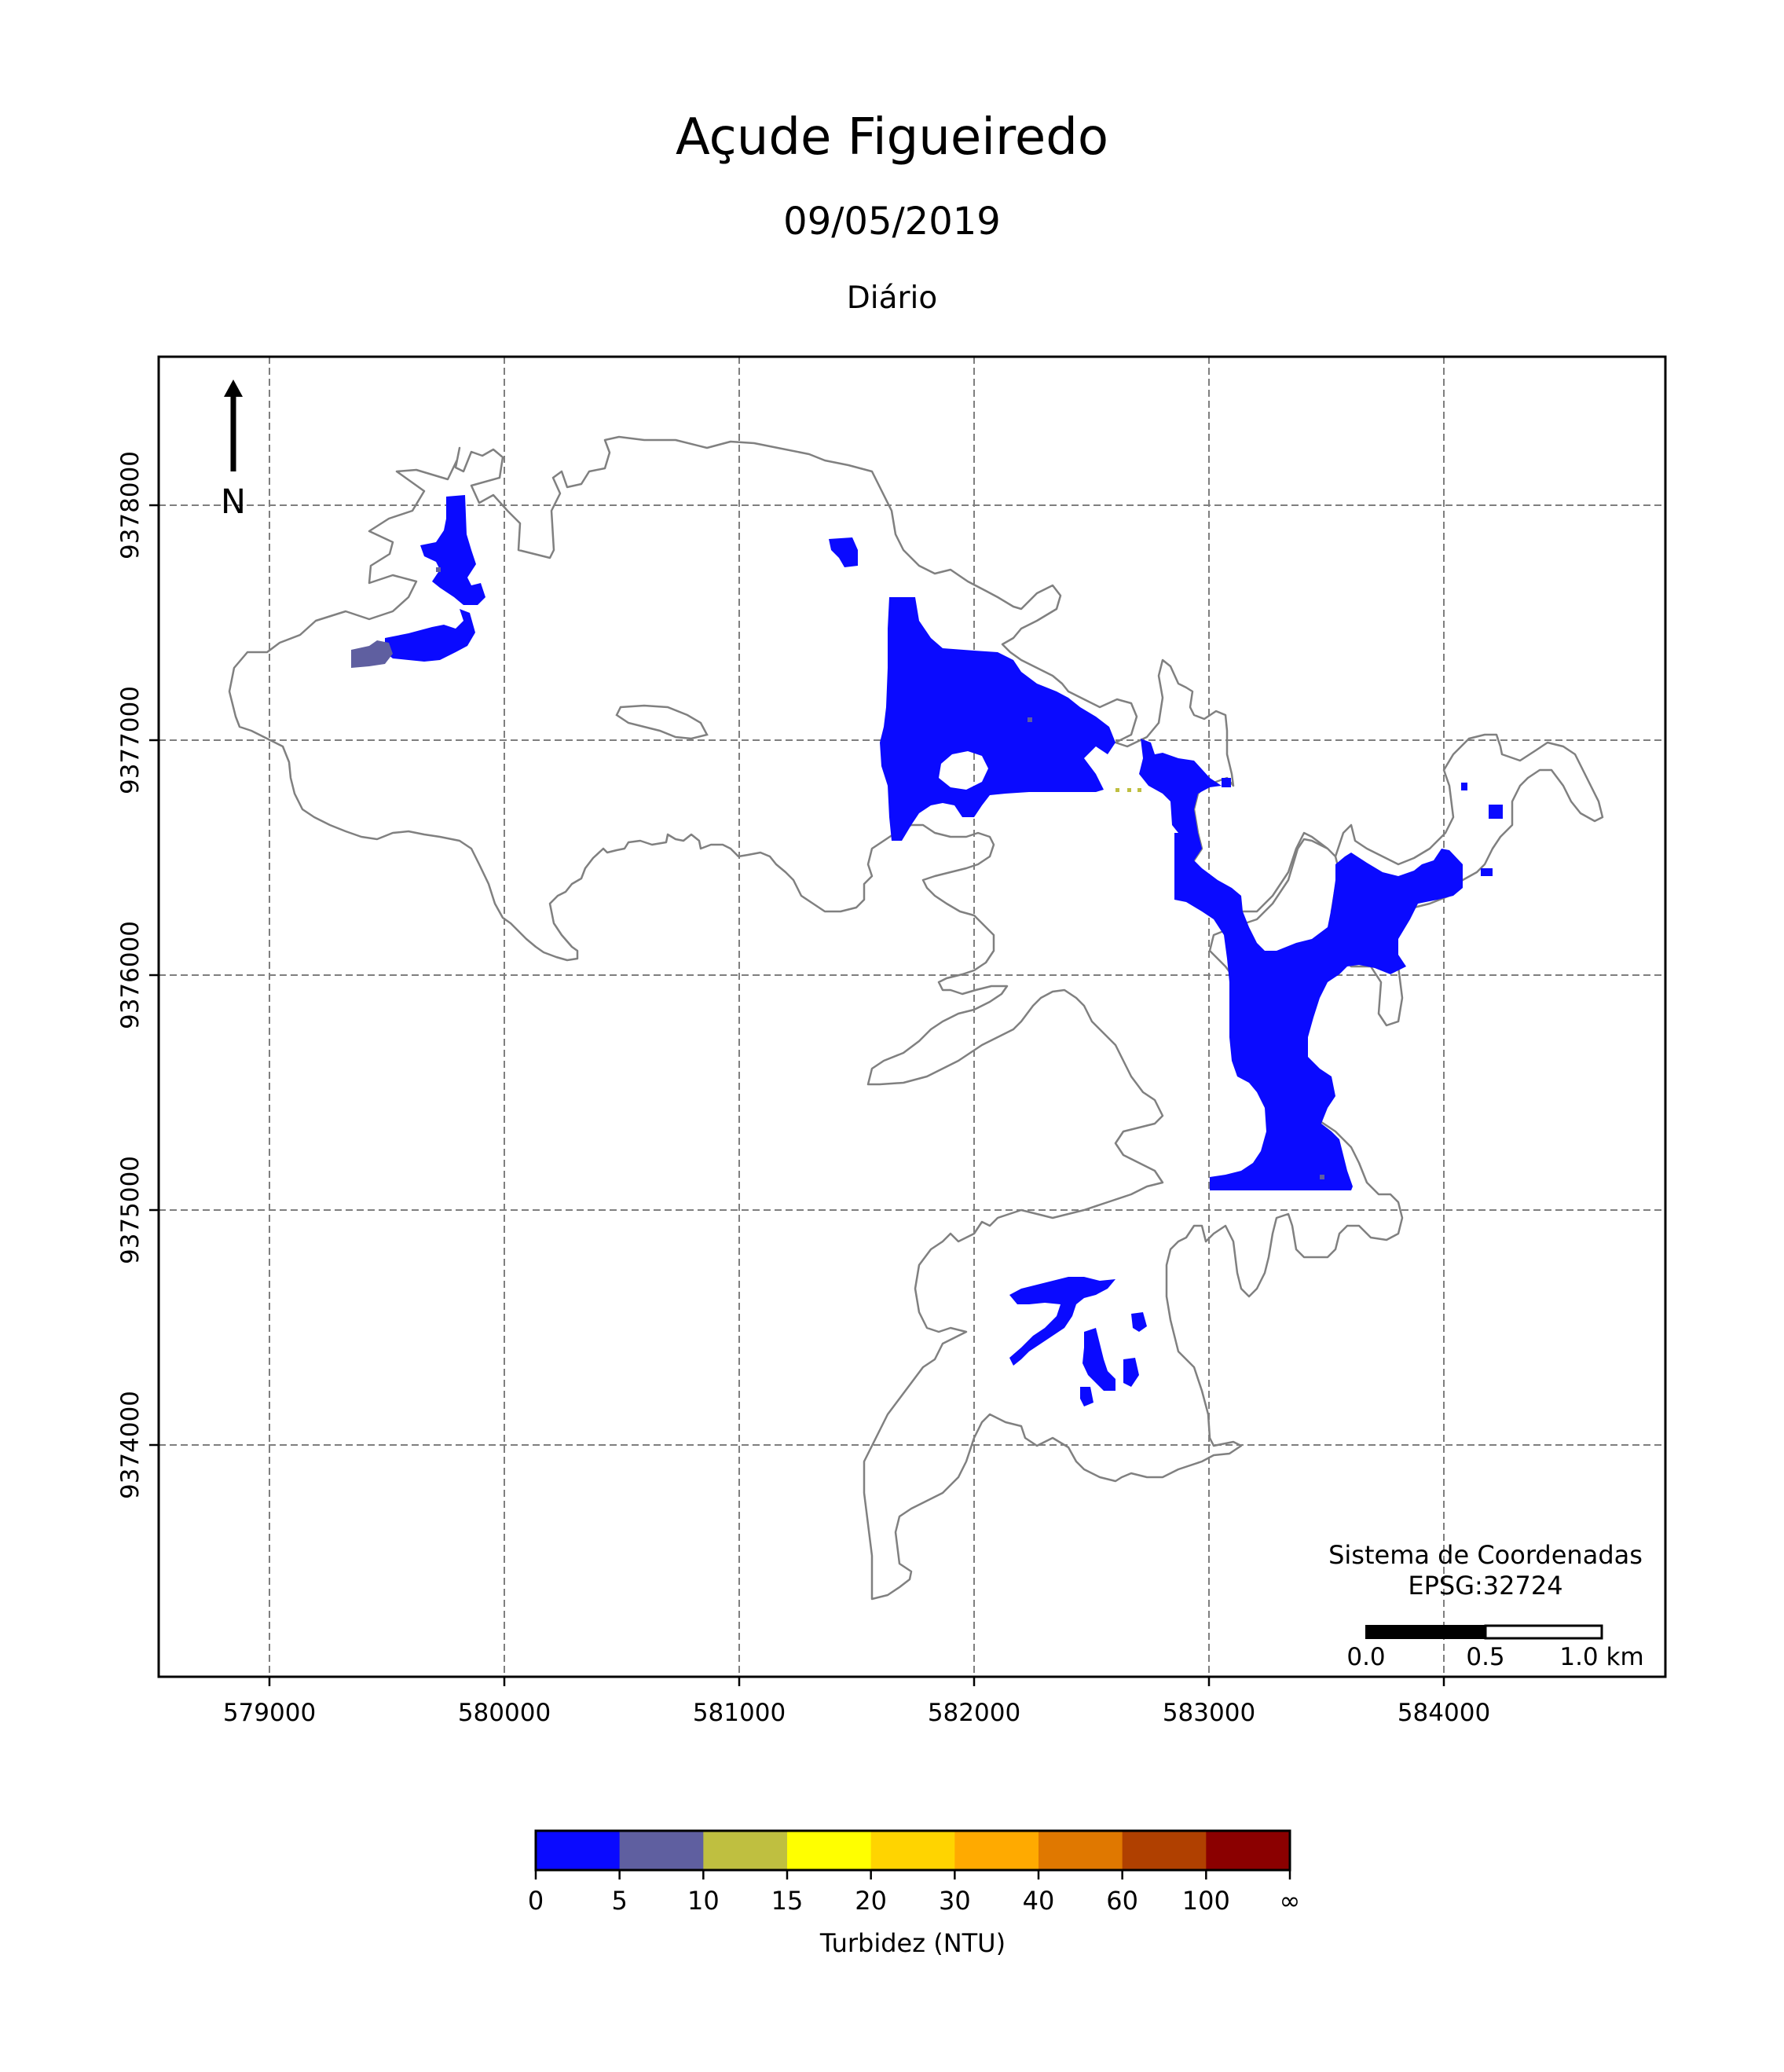  What do you see at coordinates (1365, 1657) in the screenshot?
I see `scale-label: 0.0` at bounding box center [1365, 1657].